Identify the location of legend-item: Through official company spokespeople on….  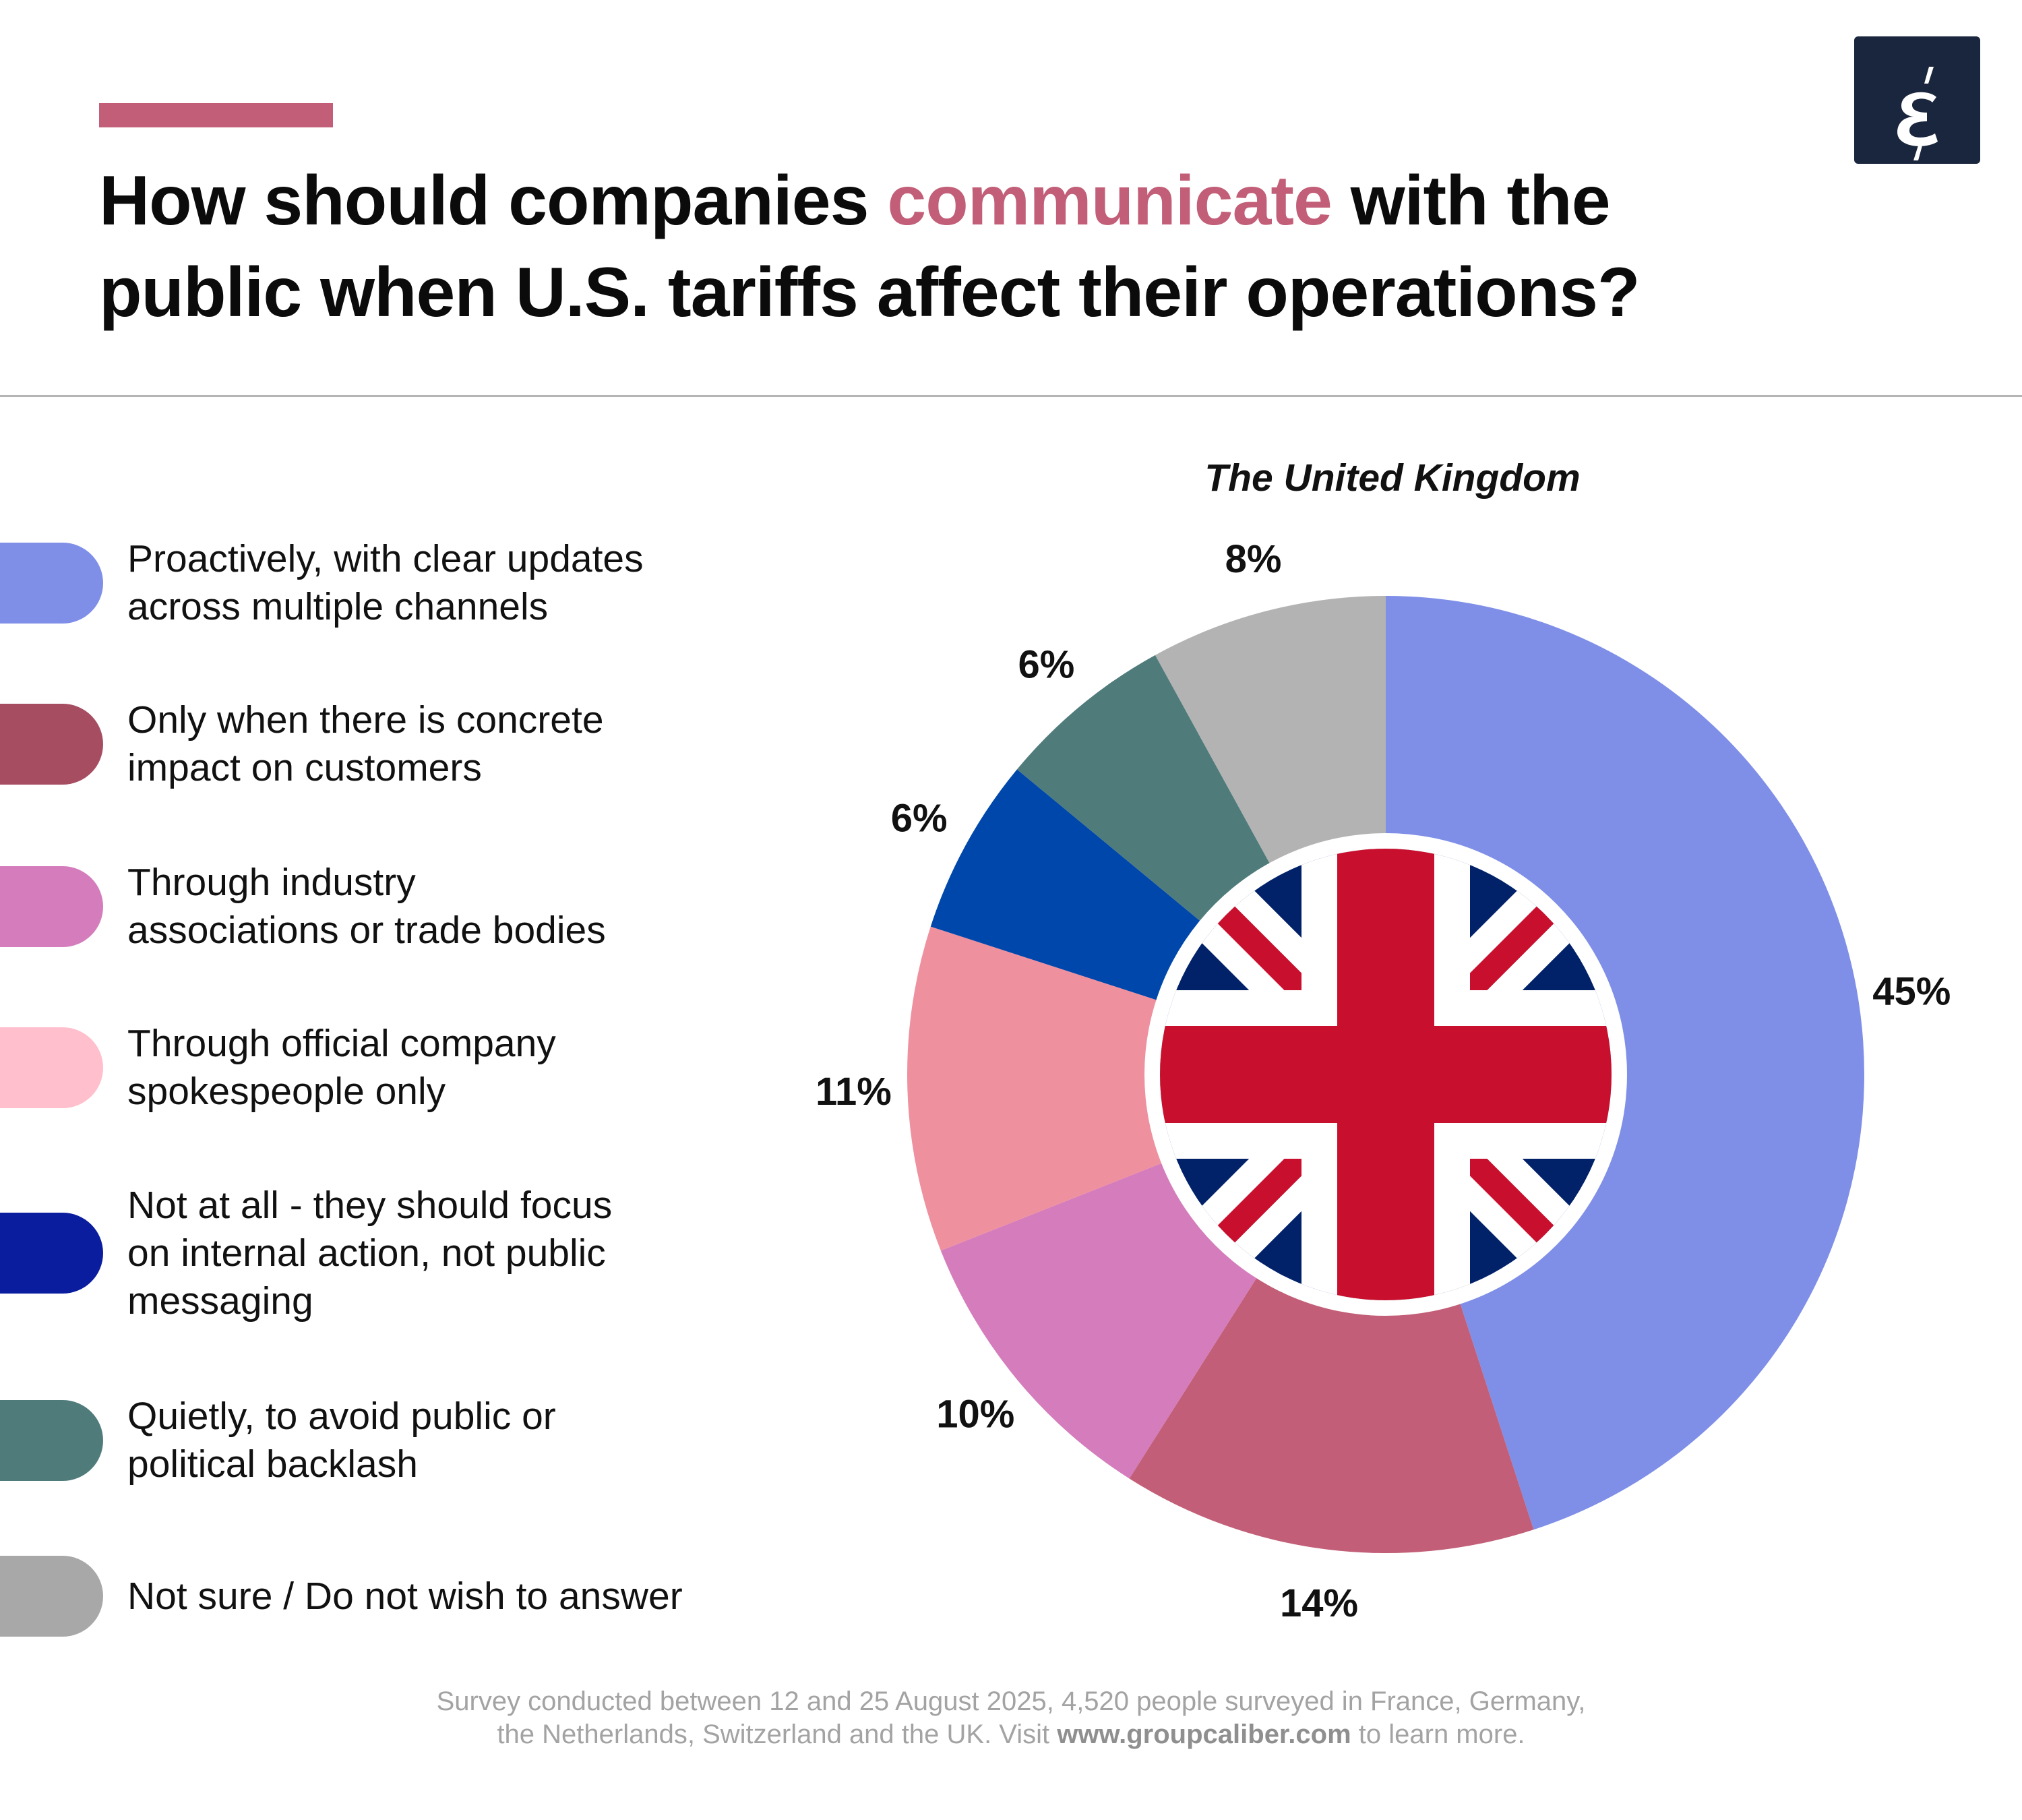
(370, 1067).